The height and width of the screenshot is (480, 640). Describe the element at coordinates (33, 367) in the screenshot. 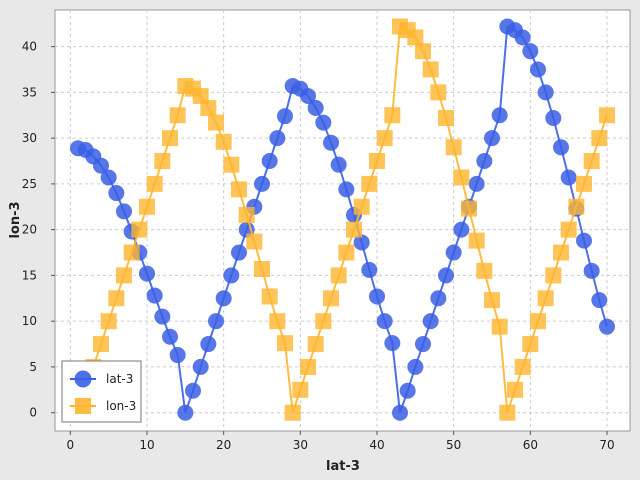

I see `y-tick-label: 5` at that location.